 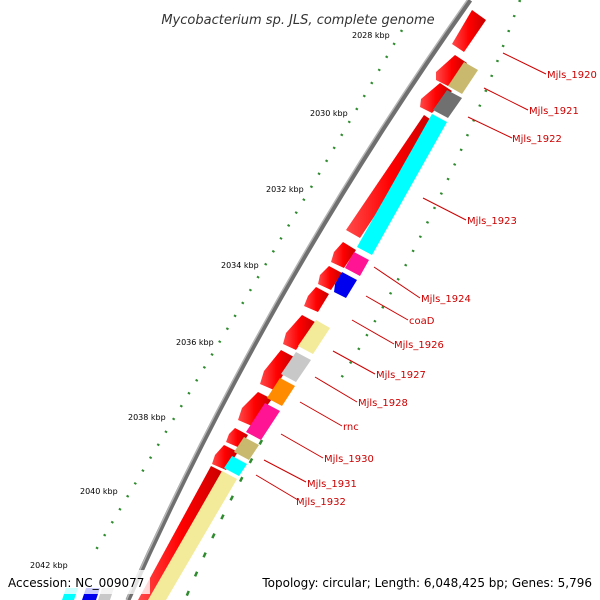 What do you see at coordinates (345, 285) in the screenshot?
I see `gene-blue` at bounding box center [345, 285].